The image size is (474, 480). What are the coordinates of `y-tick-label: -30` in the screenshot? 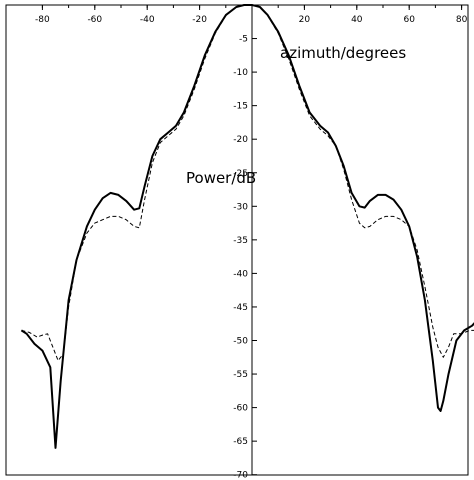 It's located at (240, 207).